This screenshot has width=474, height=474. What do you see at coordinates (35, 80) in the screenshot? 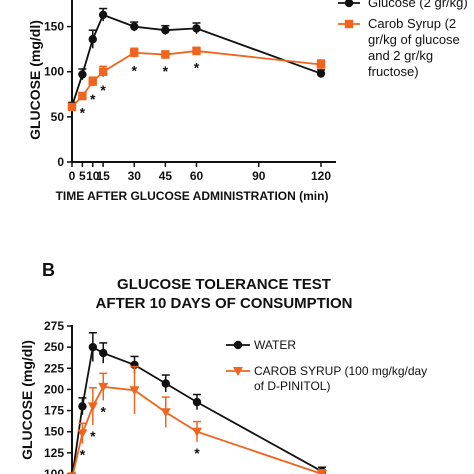
I see `panel-a-y-axis-label: GLUCOSE (mg/dl)` at bounding box center [35, 80].